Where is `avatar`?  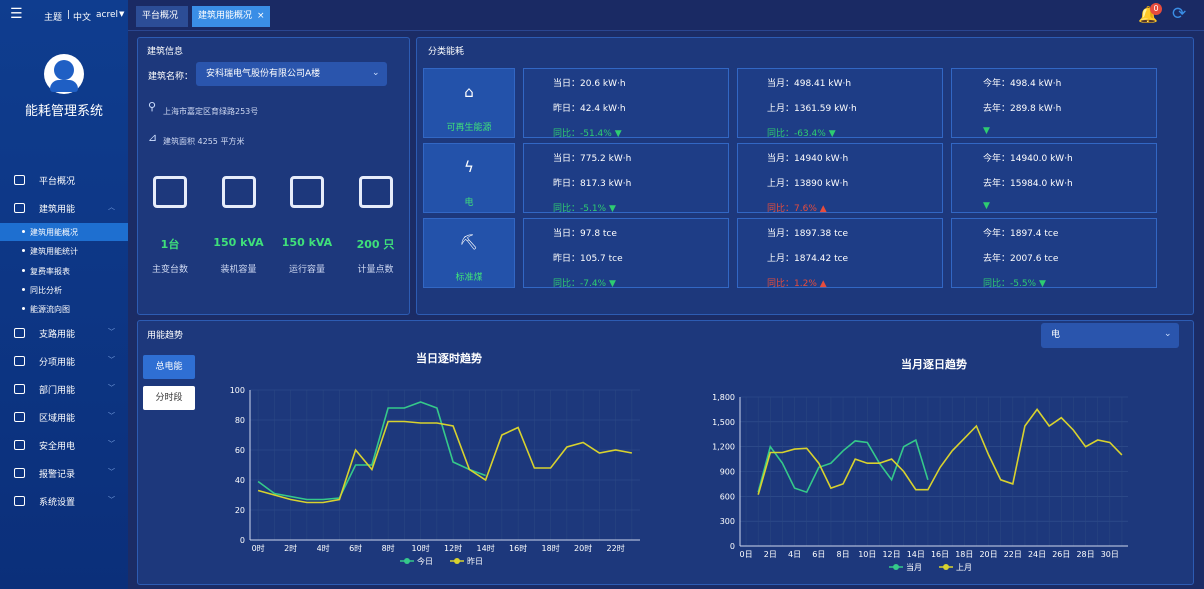 avatar is located at coordinates (64, 74).